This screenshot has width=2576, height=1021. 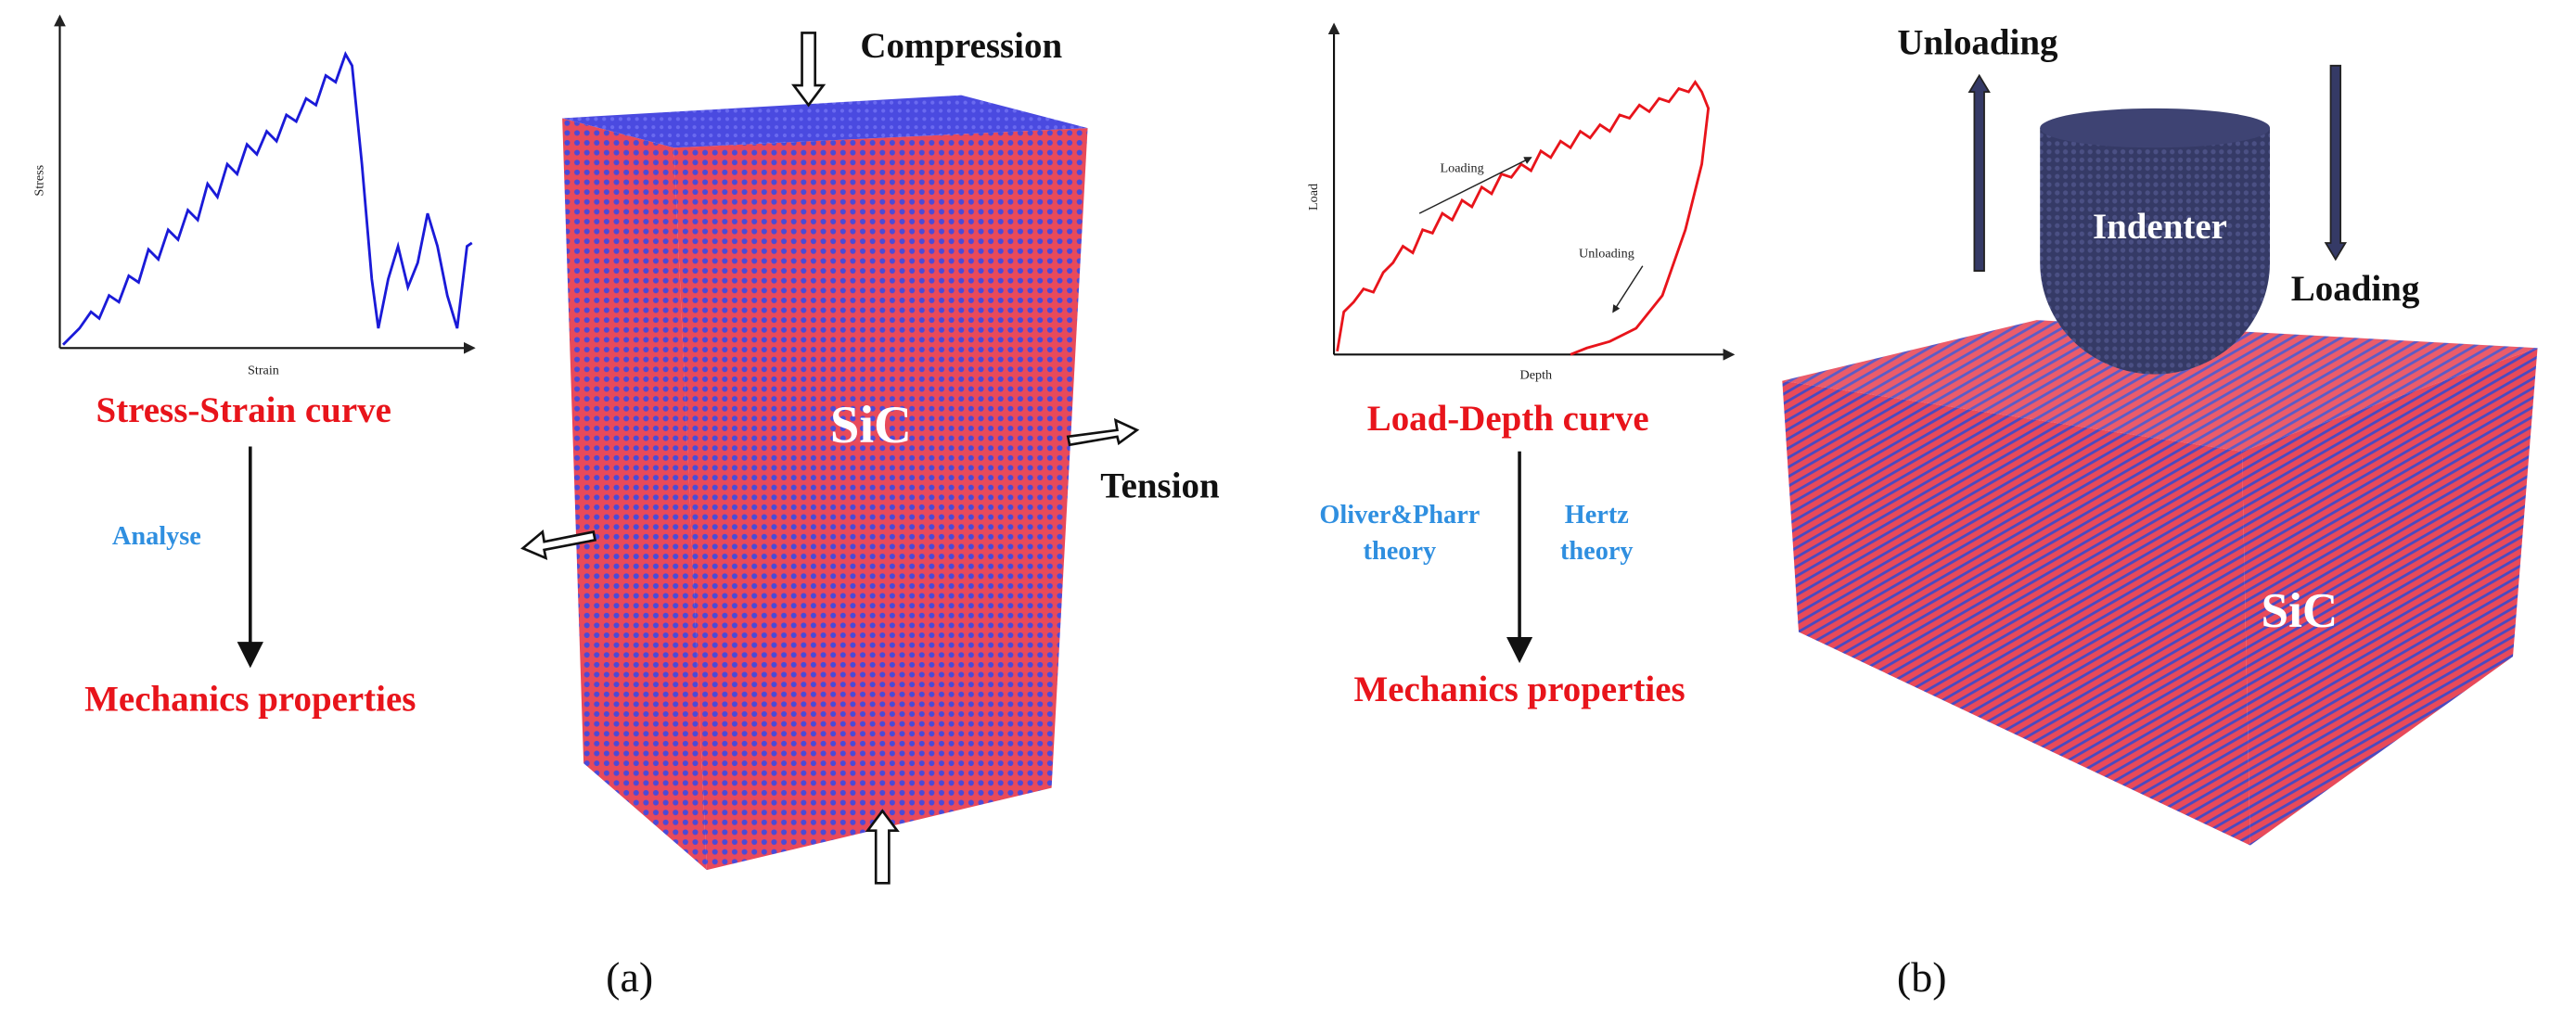 What do you see at coordinates (1508, 419) in the screenshot?
I see `curve-title: Load-Depth curve` at bounding box center [1508, 419].